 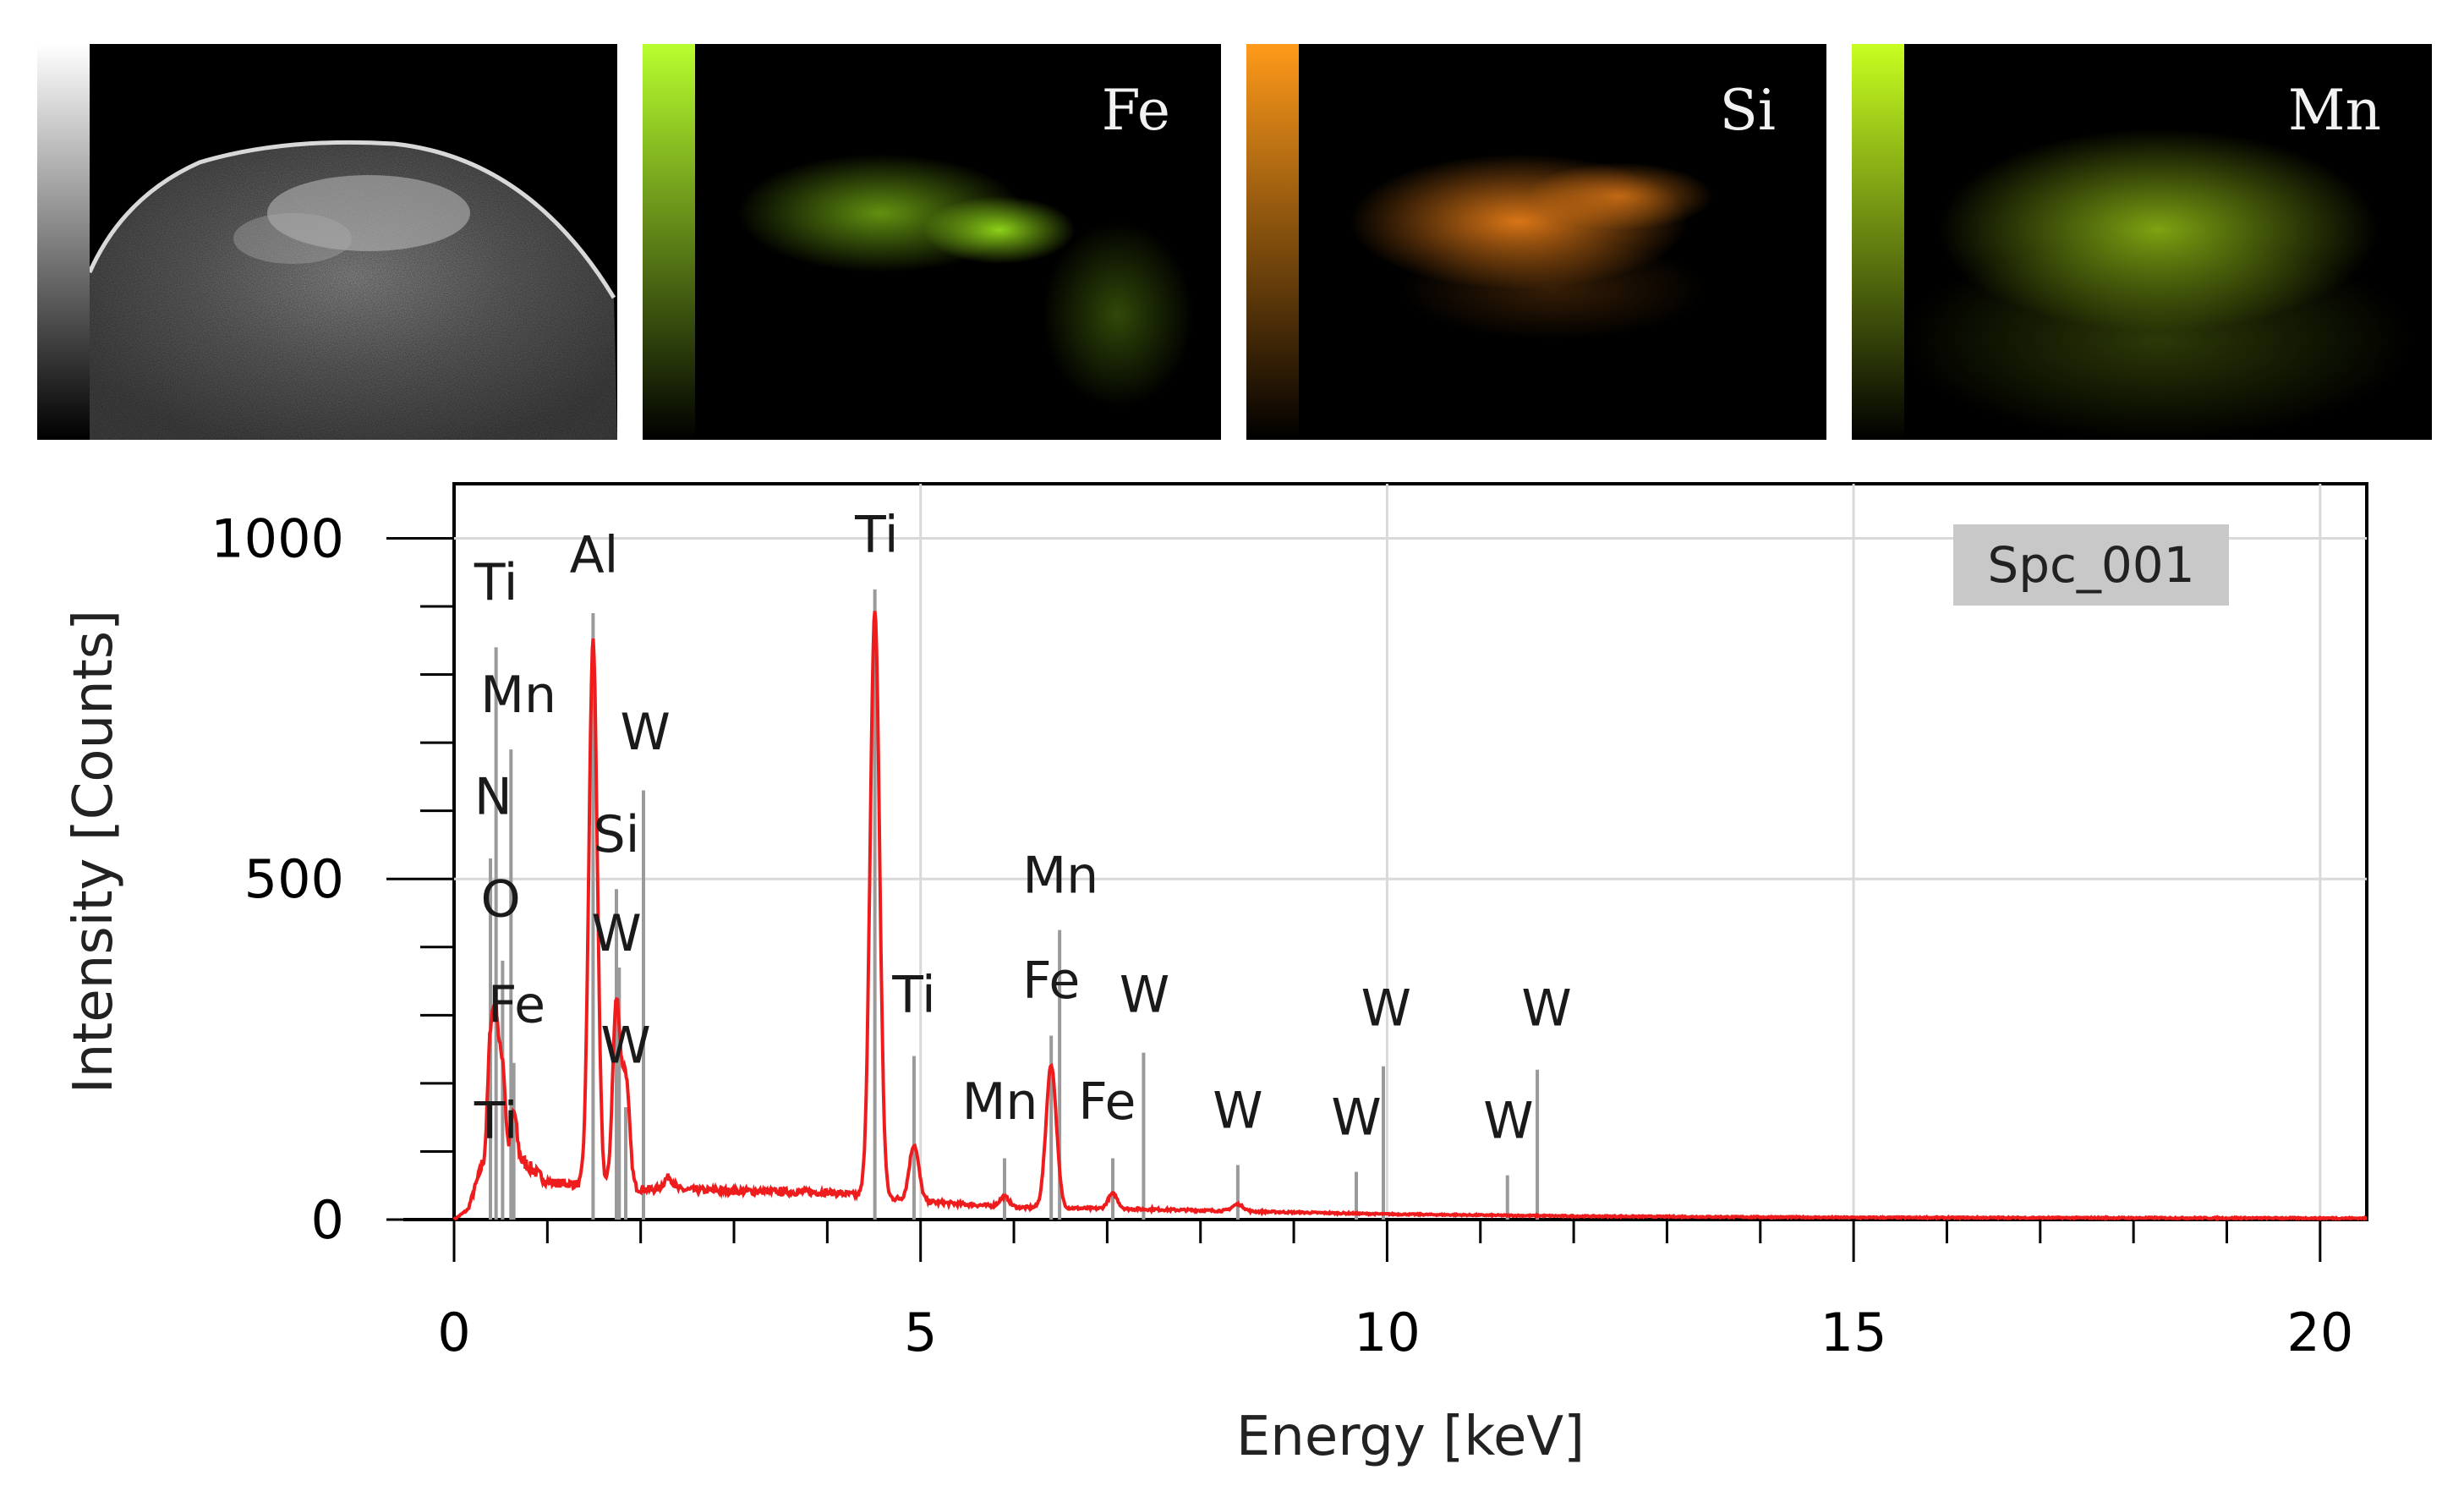 I want to click on map-panel-mn: Mn, so click(x=2142, y=242).